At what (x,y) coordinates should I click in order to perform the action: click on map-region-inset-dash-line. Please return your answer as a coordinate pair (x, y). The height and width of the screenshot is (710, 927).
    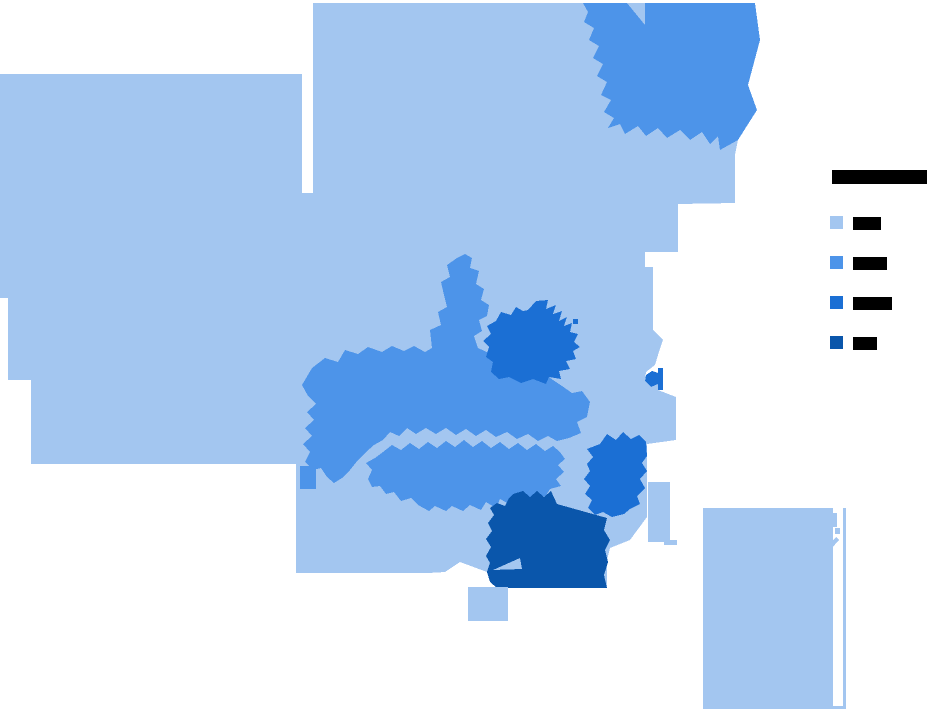
    Looking at the image, I should click on (833, 543).